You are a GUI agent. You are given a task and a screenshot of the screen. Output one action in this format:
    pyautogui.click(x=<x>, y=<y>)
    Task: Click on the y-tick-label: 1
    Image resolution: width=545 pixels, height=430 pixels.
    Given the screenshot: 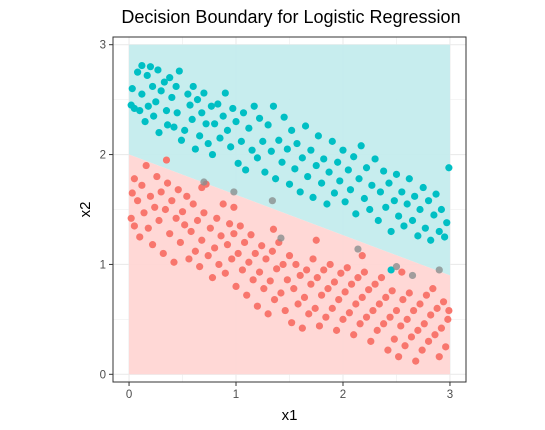 What is the action you would take?
    pyautogui.click(x=103, y=265)
    